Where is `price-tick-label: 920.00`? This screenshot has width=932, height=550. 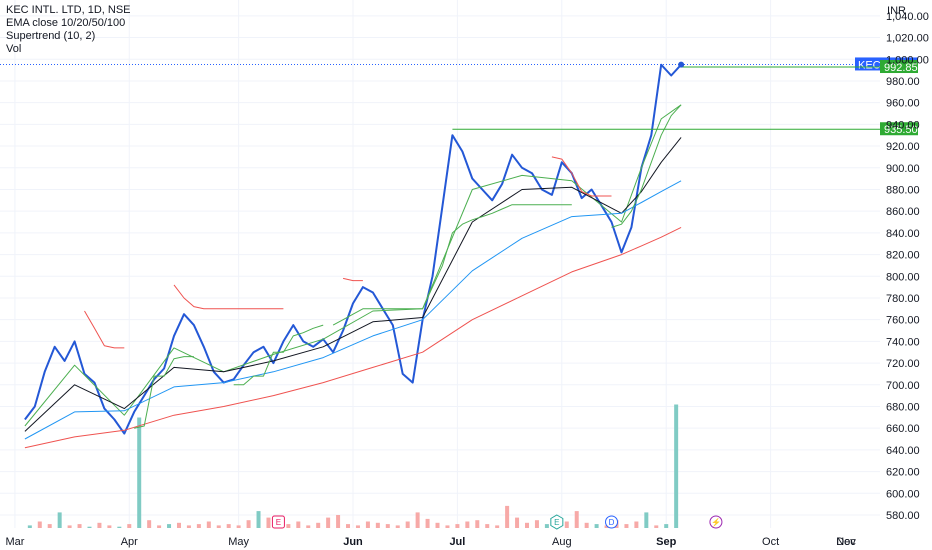
price-tick-label: 920.00 is located at coordinates (903, 147).